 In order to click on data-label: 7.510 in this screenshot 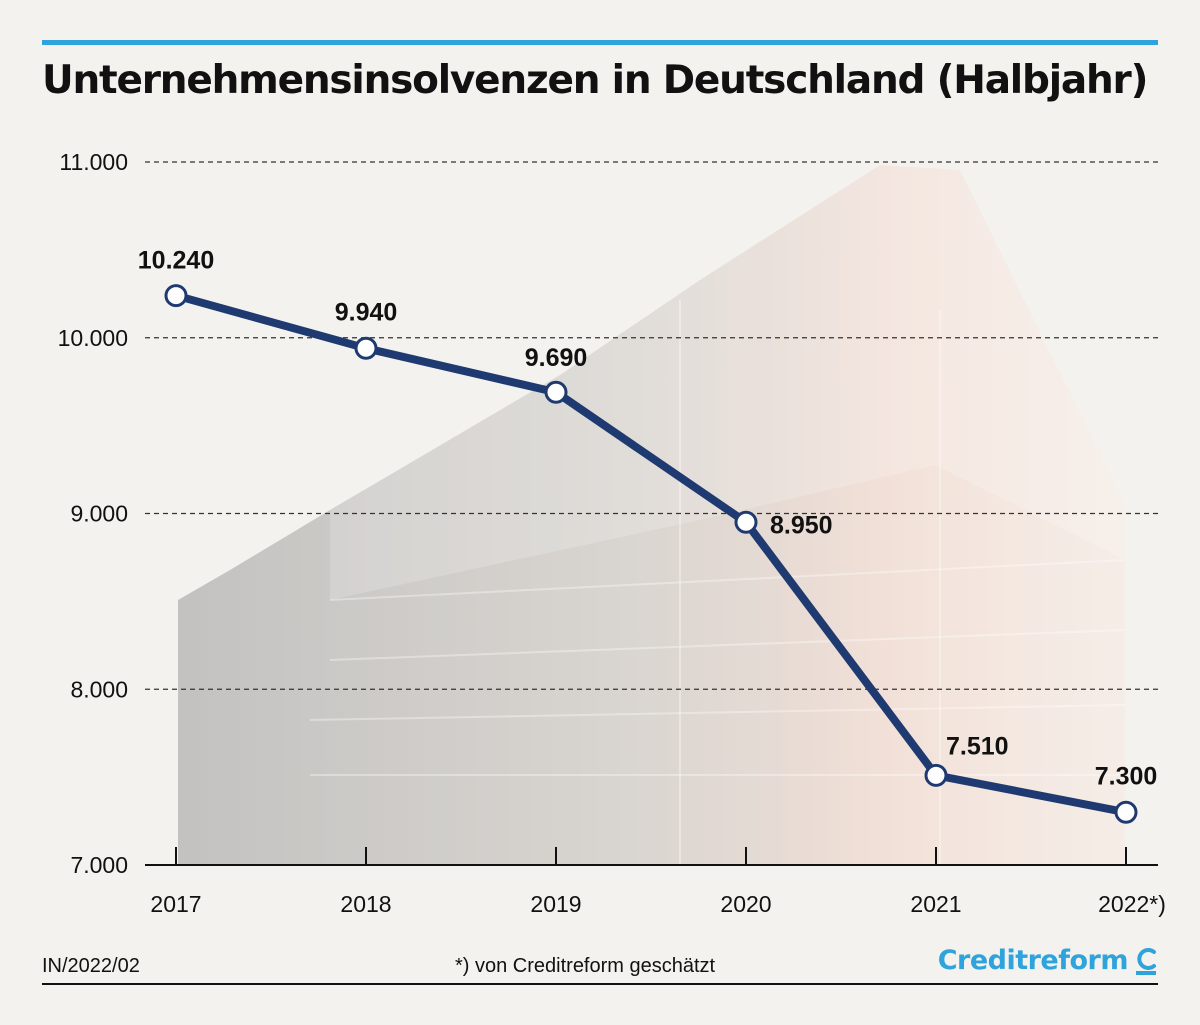, I will do `click(977, 746)`.